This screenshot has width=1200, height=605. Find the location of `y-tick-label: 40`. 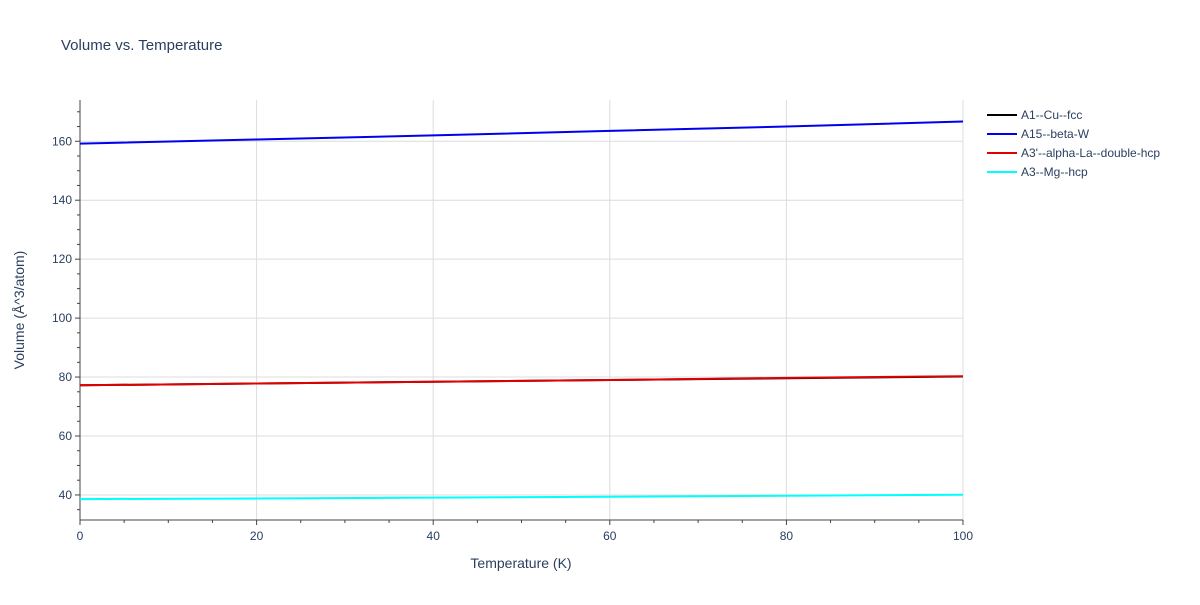

y-tick-label: 40 is located at coordinates (66, 495).